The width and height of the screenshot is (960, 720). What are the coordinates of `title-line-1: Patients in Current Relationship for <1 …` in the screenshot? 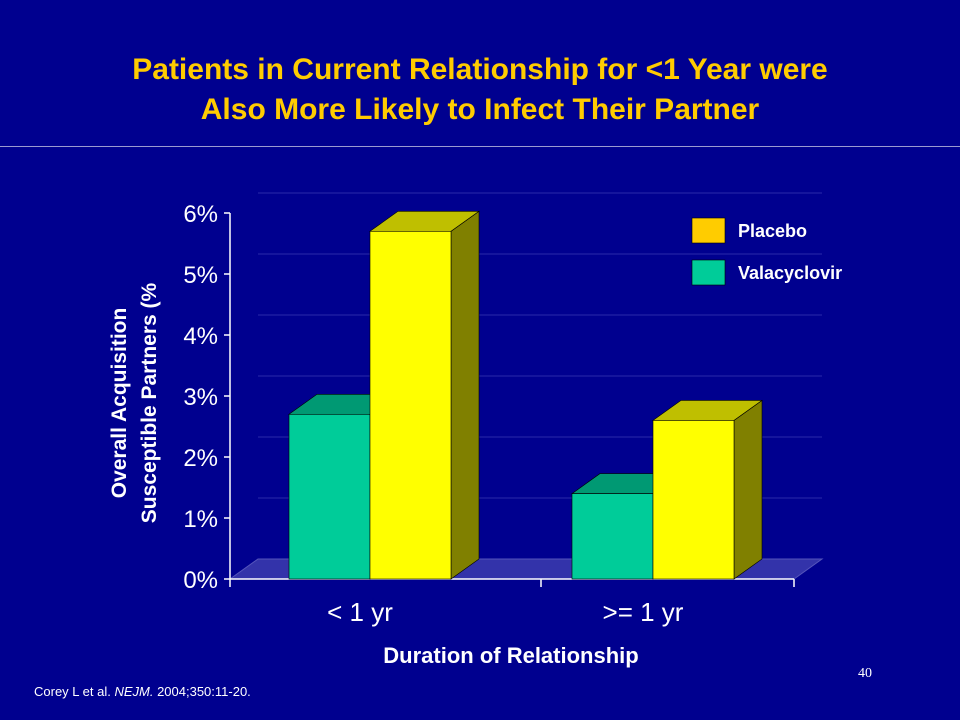 It's located at (480, 69).